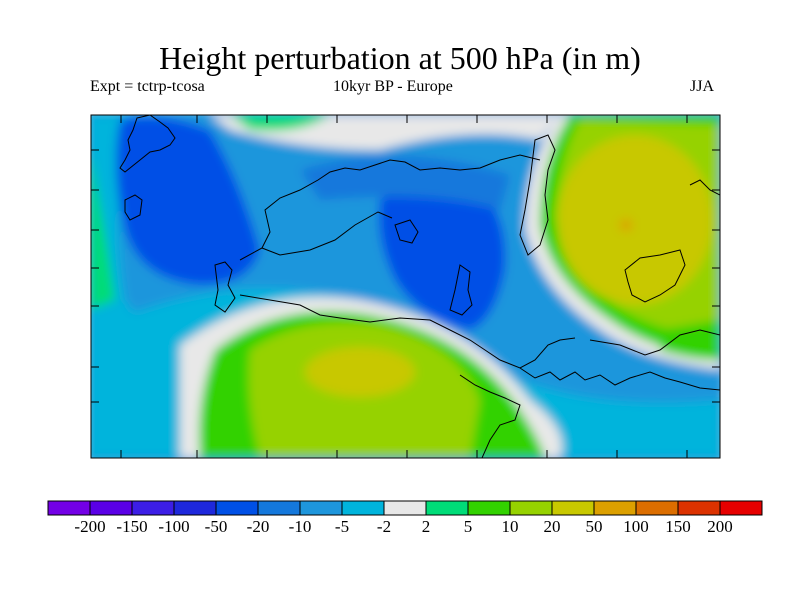 The height and width of the screenshot is (600, 800). I want to click on colorbar-tick-label: -20, so click(258, 526).